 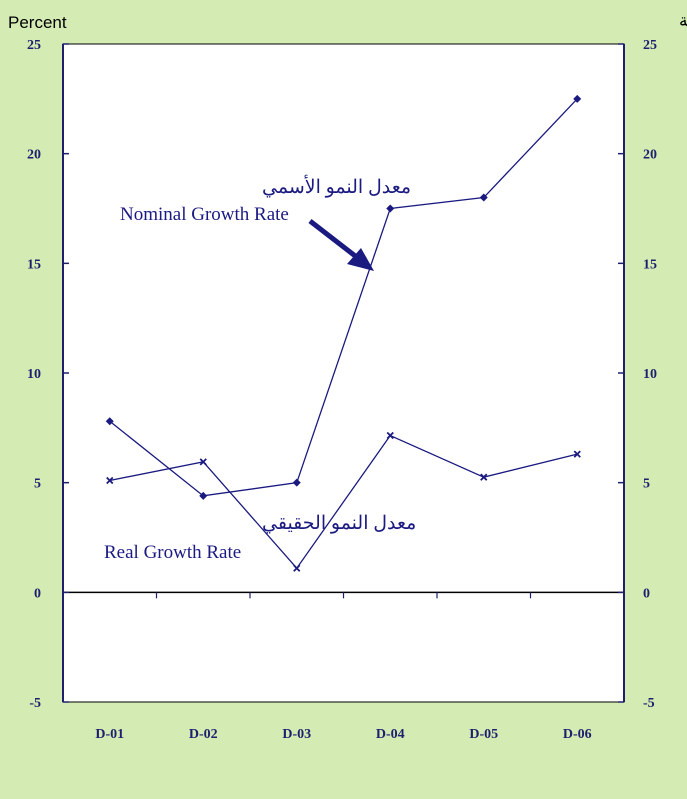 I want to click on y-tick-label-left: -5, so click(x=35, y=703).